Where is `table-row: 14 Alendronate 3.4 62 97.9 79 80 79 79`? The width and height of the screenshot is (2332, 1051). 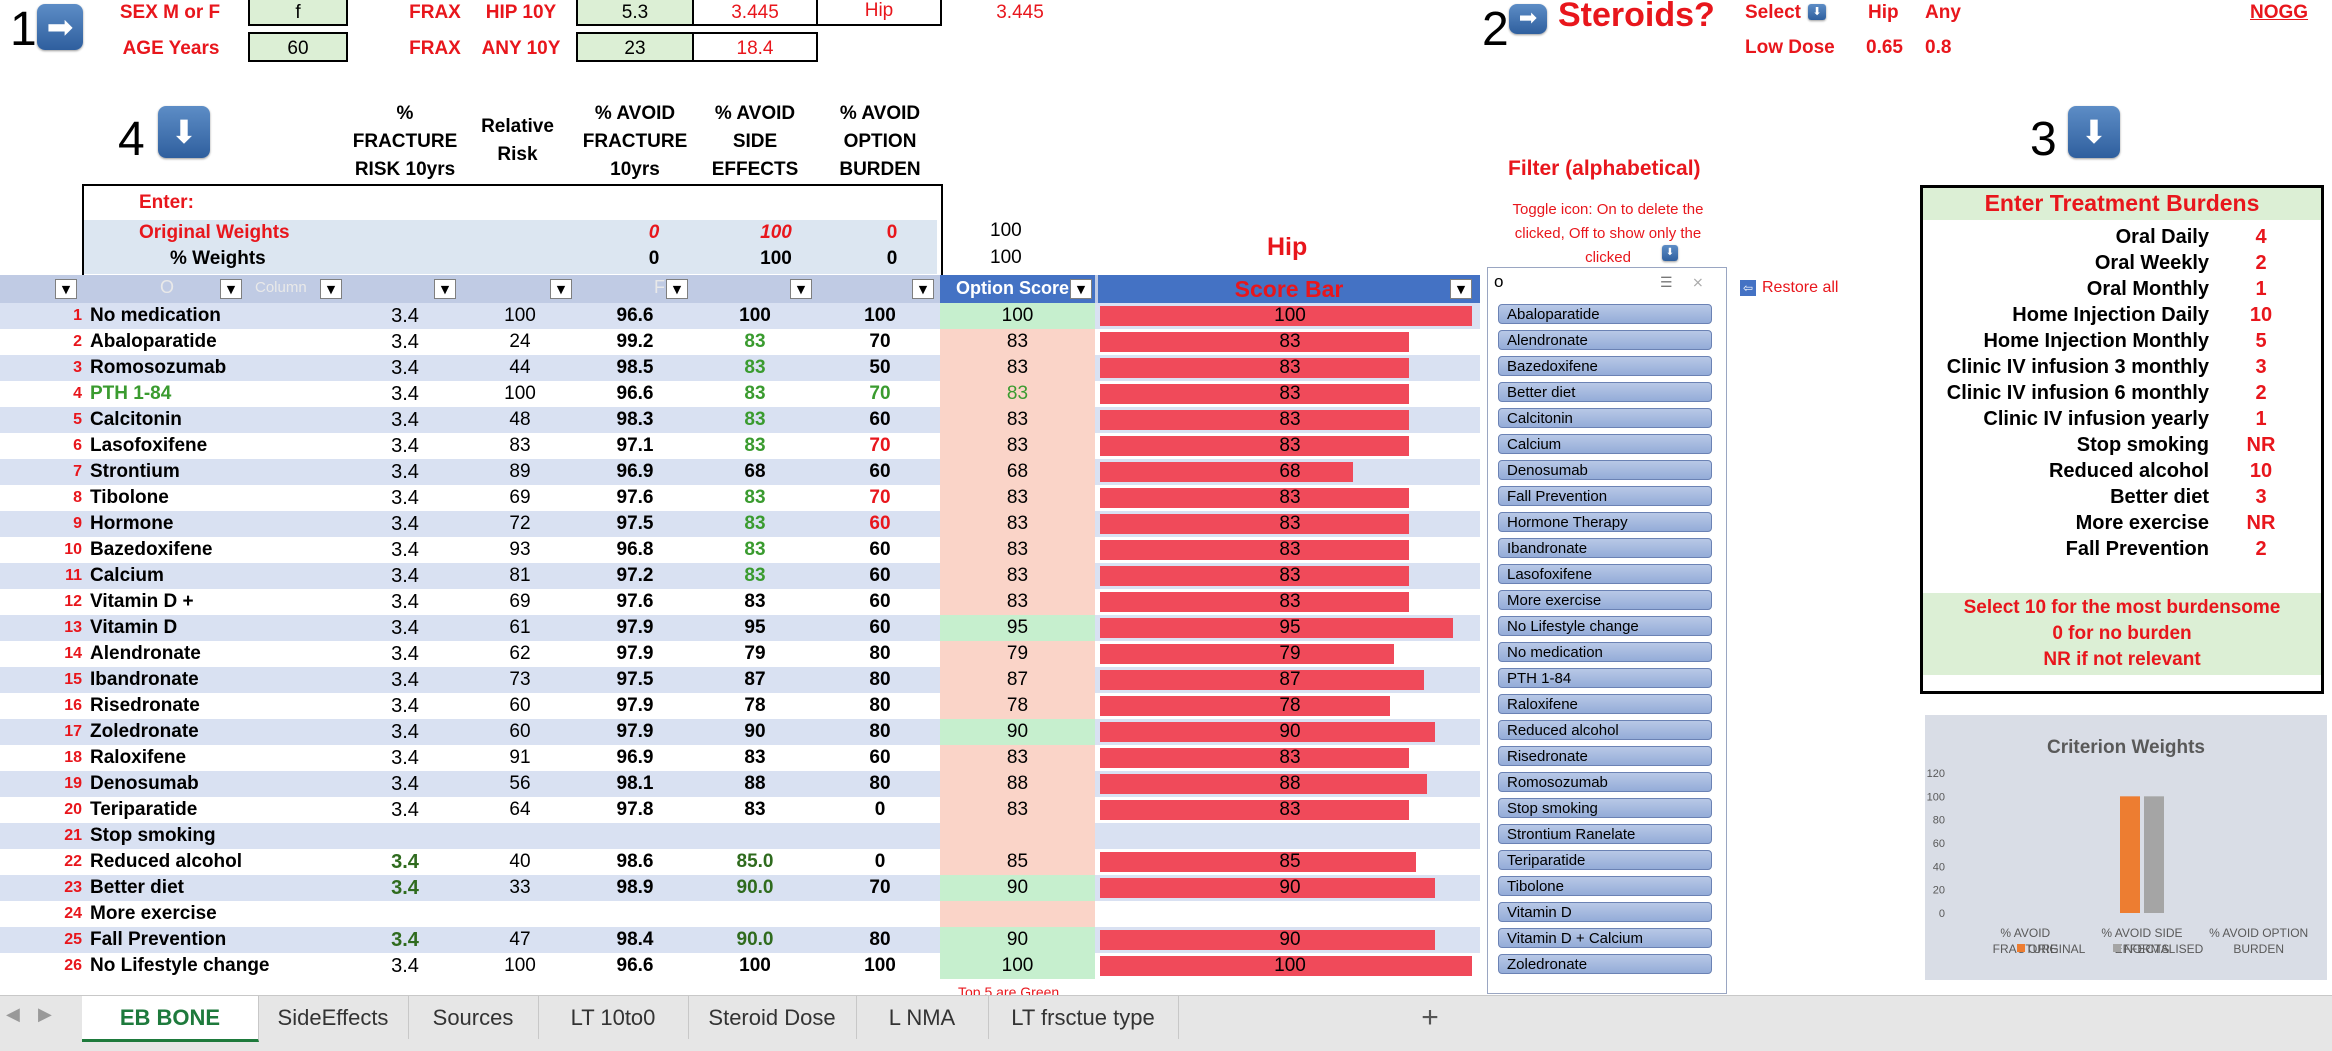
table-row: 14 Alendronate 3.4 62 97.9 79 80 79 79 is located at coordinates (740, 654).